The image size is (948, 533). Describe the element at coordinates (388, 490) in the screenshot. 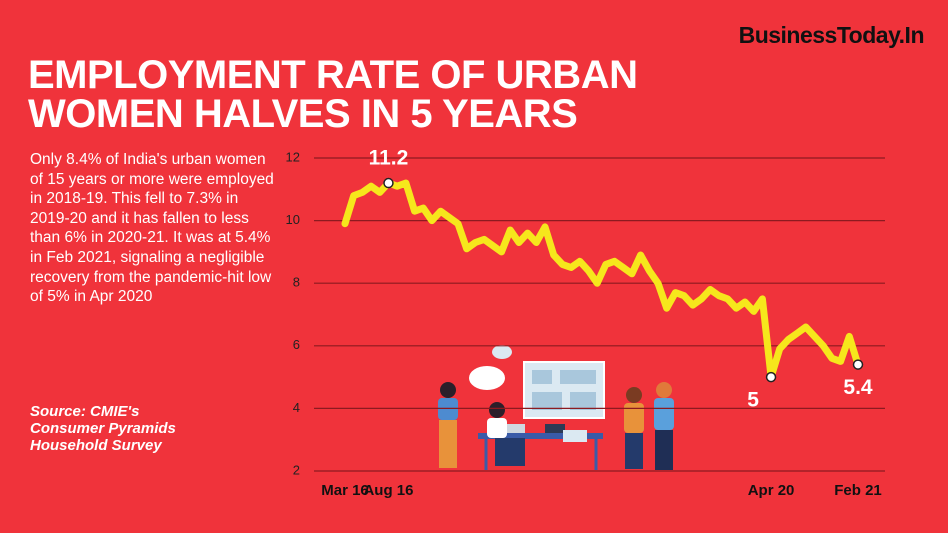

I see `x-tick-label: Aug 16` at that location.